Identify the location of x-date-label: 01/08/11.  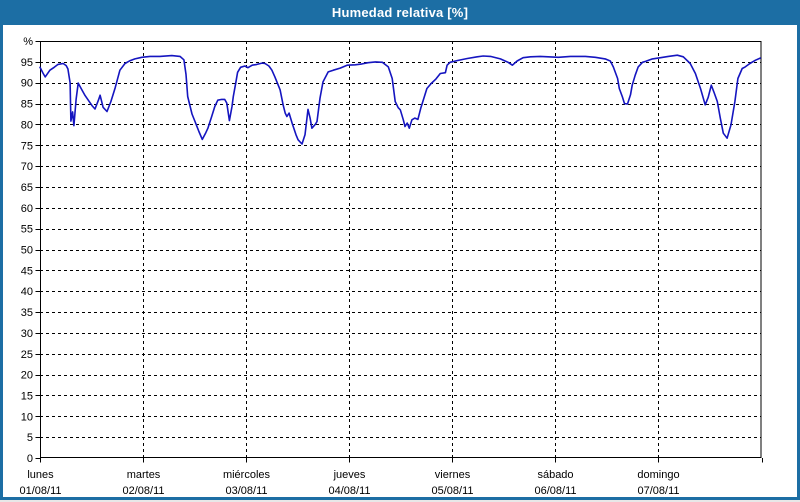
(40, 491).